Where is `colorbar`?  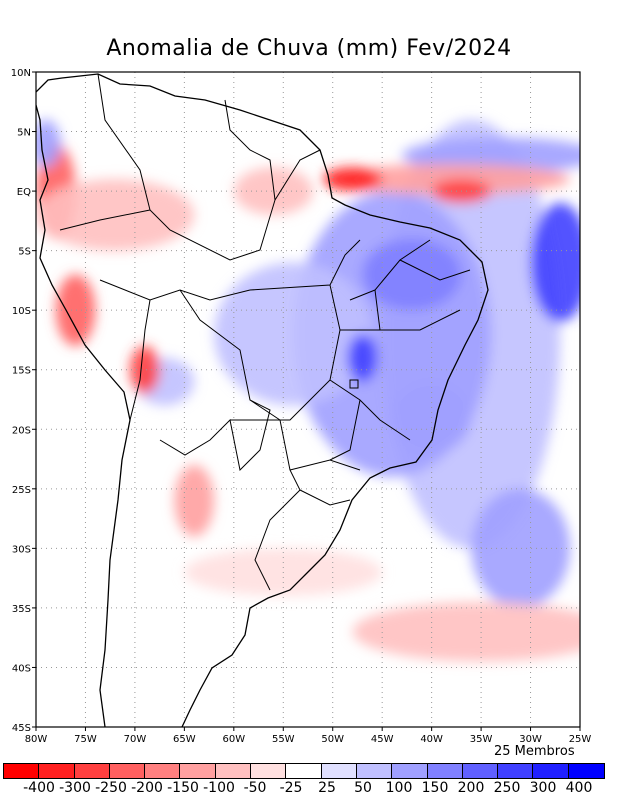 colorbar is located at coordinates (304, 771).